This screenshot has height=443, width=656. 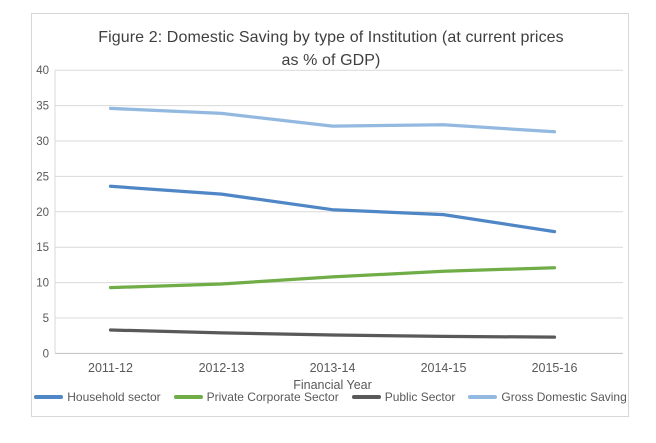 I want to click on series-line-public-sector, so click(x=332, y=333).